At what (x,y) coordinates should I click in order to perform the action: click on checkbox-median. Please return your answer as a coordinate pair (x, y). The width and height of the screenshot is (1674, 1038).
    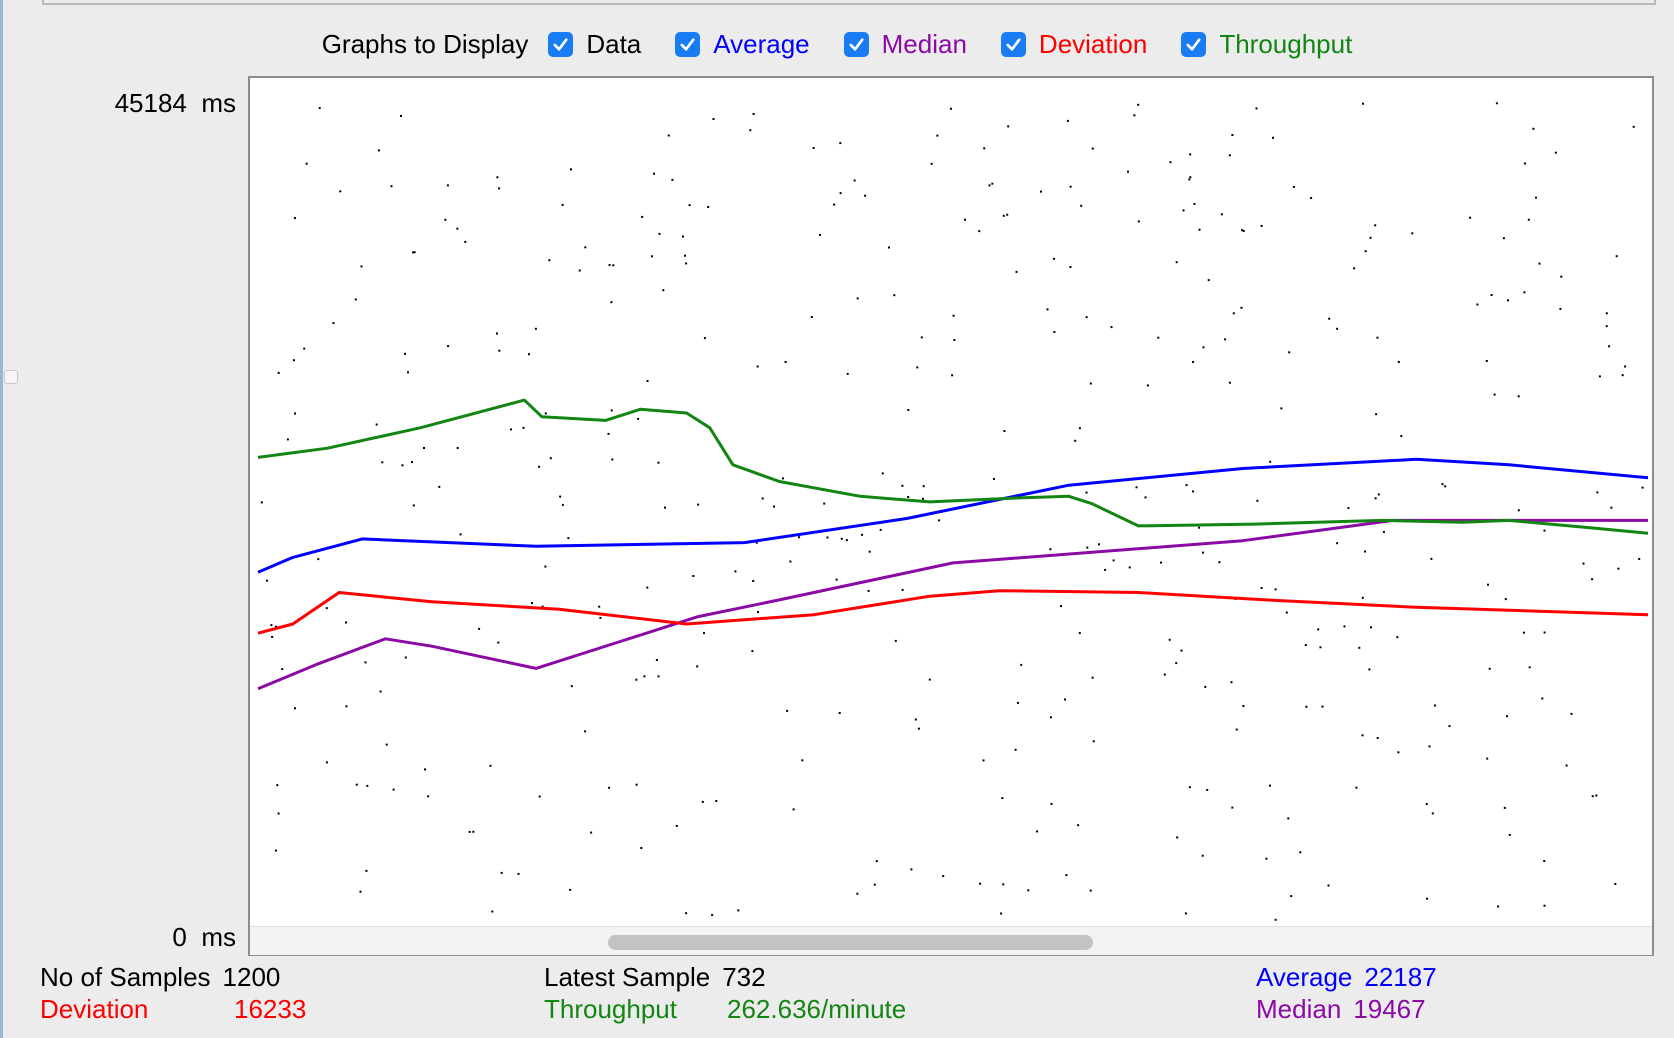
    Looking at the image, I should click on (856, 44).